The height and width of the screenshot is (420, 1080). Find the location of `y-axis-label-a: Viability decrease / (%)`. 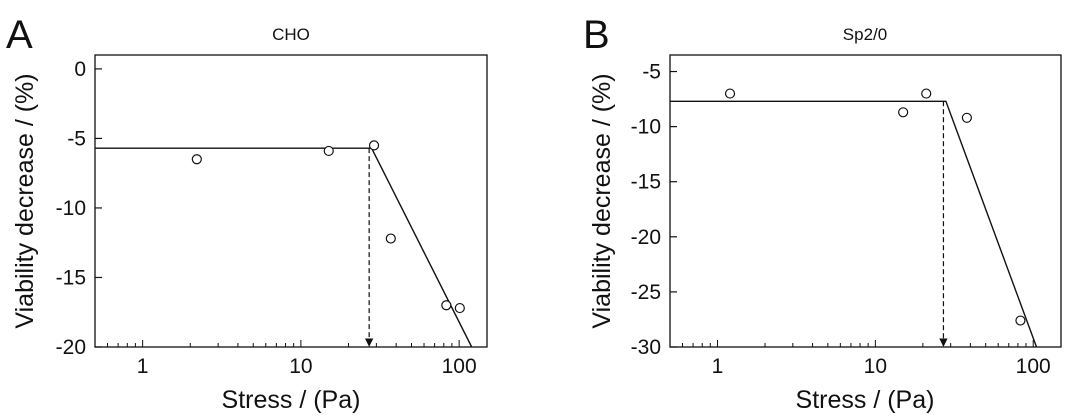

y-axis-label-a: Viability decrease / (%) is located at coordinates (25, 200).